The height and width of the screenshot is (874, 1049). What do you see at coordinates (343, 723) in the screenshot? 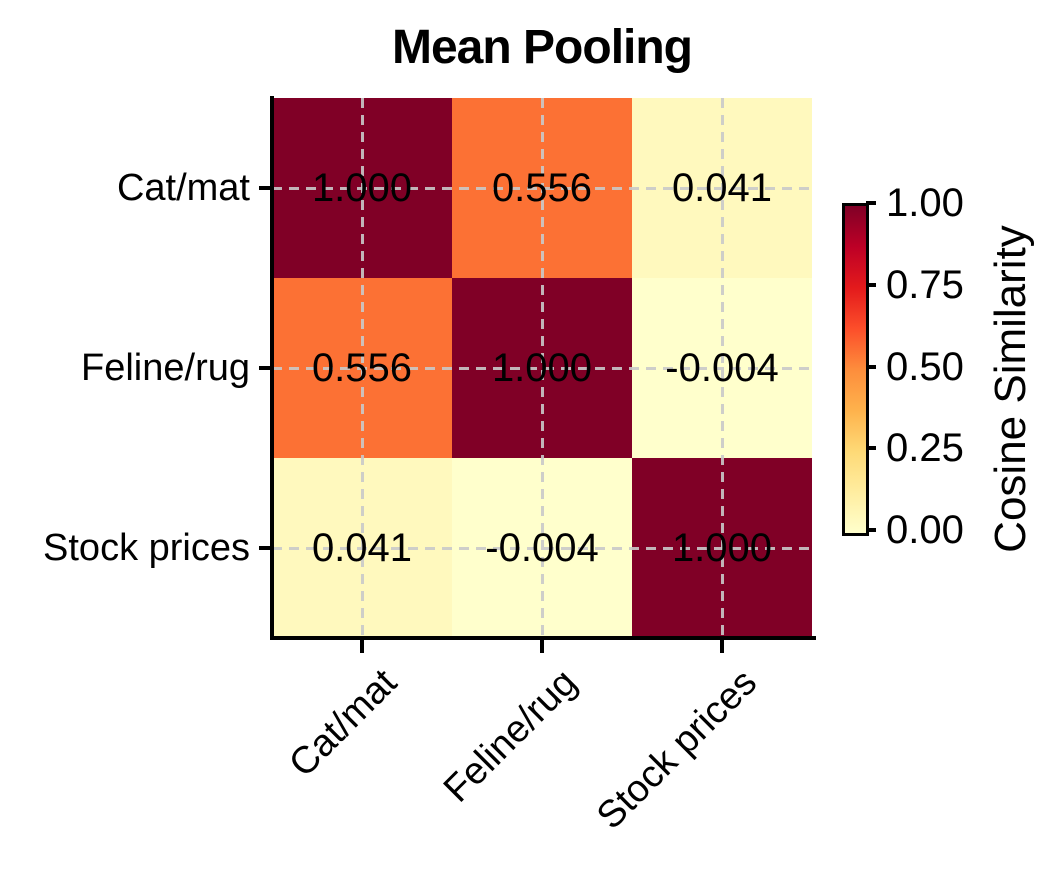
I see `x-tick-label: Cat/mat` at bounding box center [343, 723].